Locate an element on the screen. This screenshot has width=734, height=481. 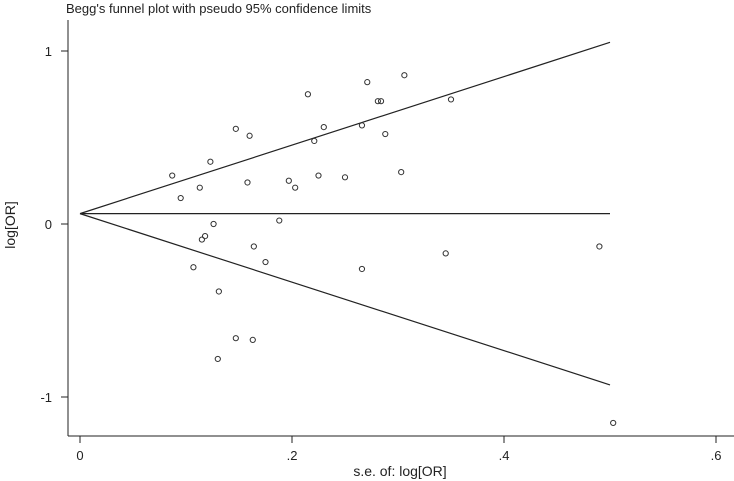
x-tick-label: .4 is located at coordinates (504, 455).